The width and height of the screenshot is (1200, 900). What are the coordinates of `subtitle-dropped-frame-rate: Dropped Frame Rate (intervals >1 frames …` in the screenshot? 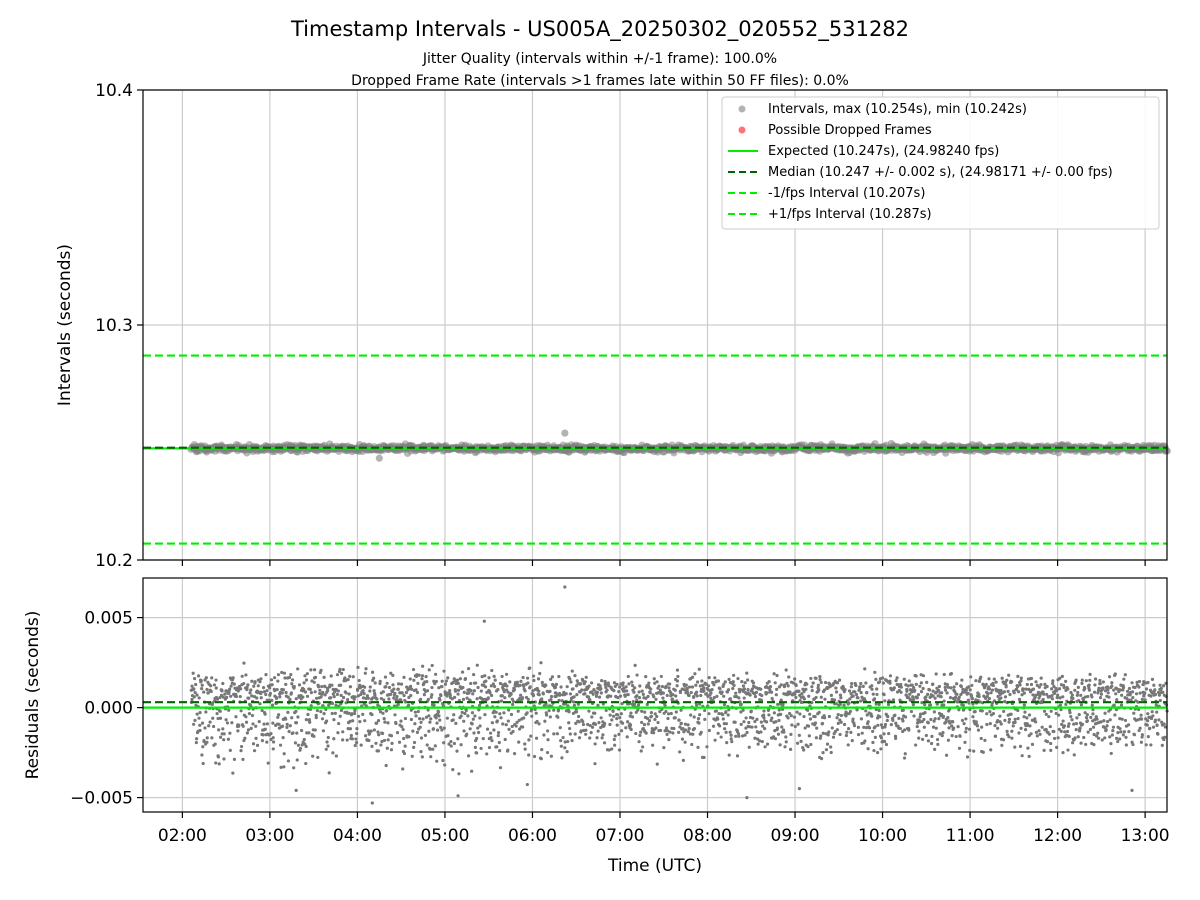 It's located at (600, 81).